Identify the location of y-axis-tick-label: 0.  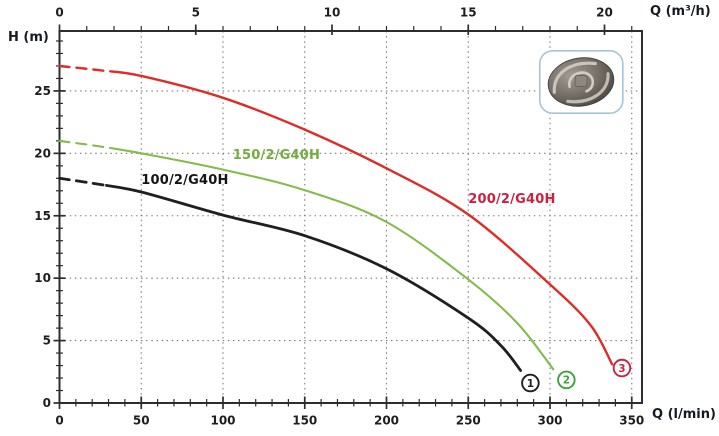
(47, 403).